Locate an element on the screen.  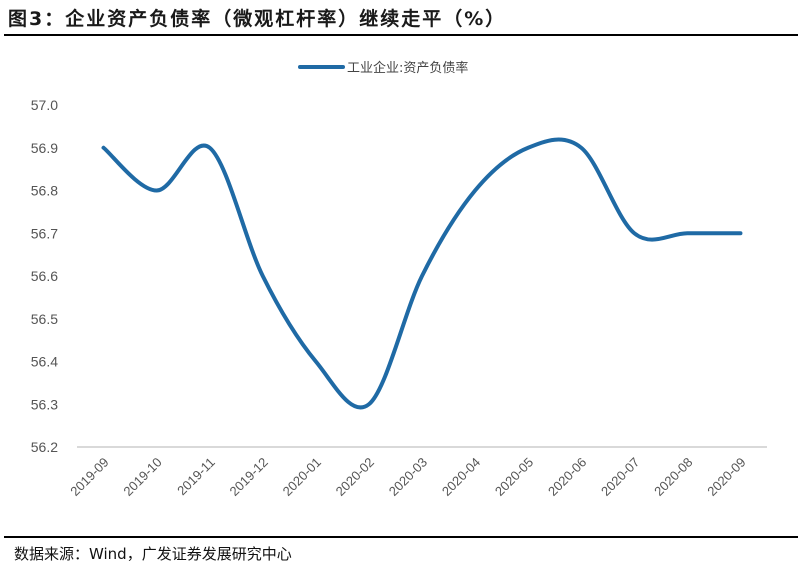
legend-label: 工业企业:资产负债率 is located at coordinates (407, 68).